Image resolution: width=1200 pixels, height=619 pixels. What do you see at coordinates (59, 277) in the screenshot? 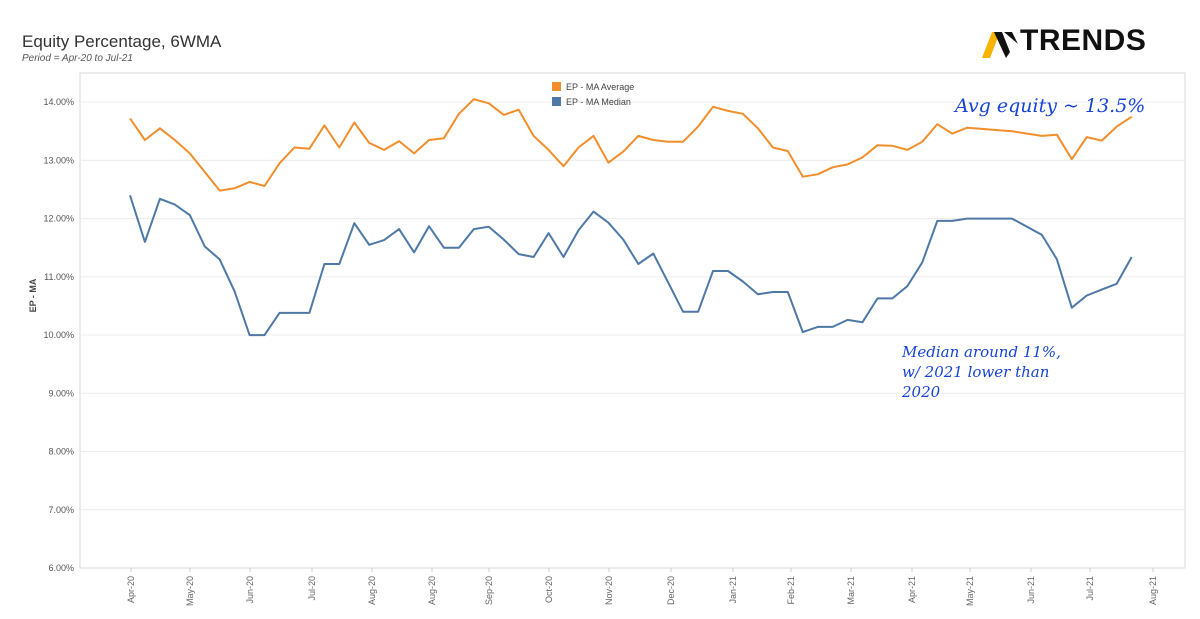
I see `y-tick-label: 11.00%` at bounding box center [59, 277].